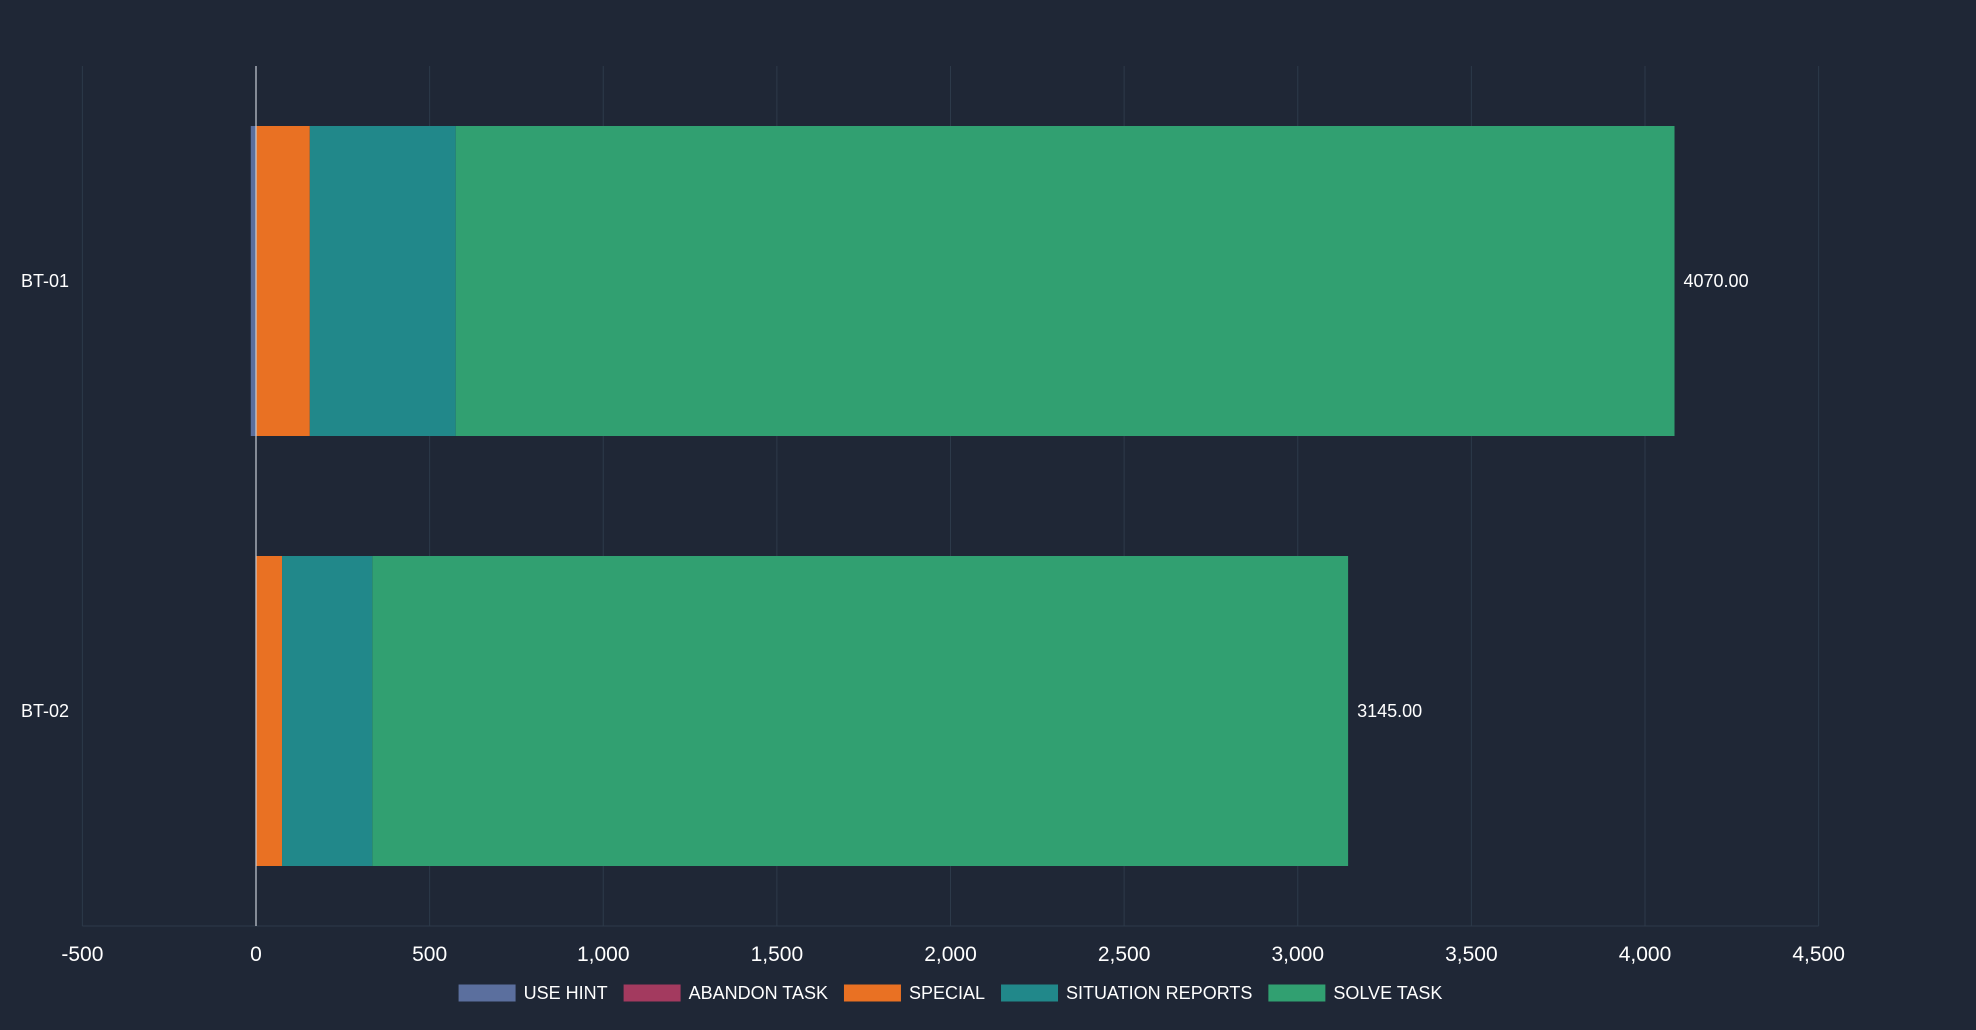 The width and height of the screenshot is (1976, 1030). I want to click on x-tick-label: 4,000, so click(1645, 954).